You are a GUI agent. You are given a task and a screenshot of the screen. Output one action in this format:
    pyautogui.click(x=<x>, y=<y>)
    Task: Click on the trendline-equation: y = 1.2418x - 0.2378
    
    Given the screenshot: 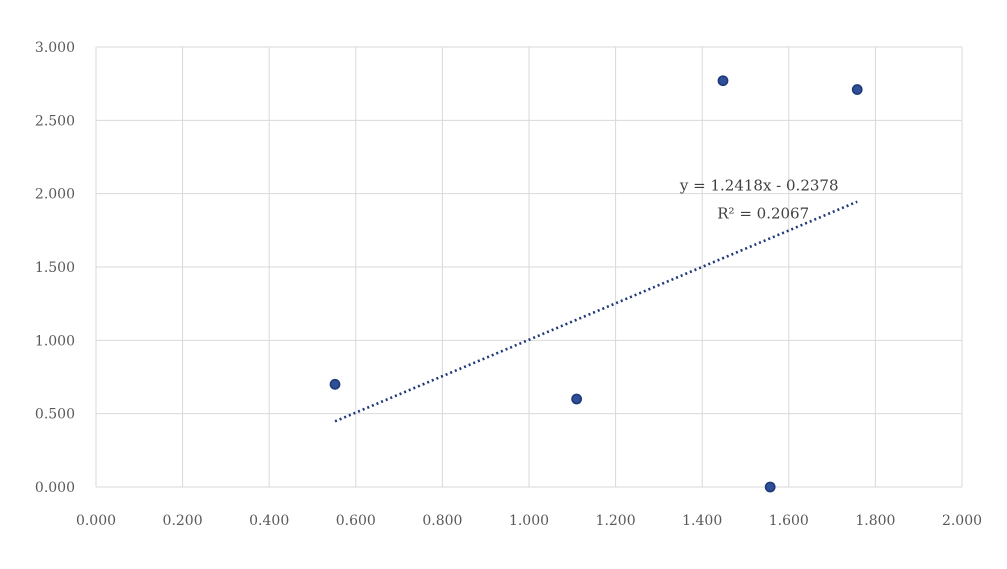 What is the action you would take?
    pyautogui.click(x=759, y=186)
    